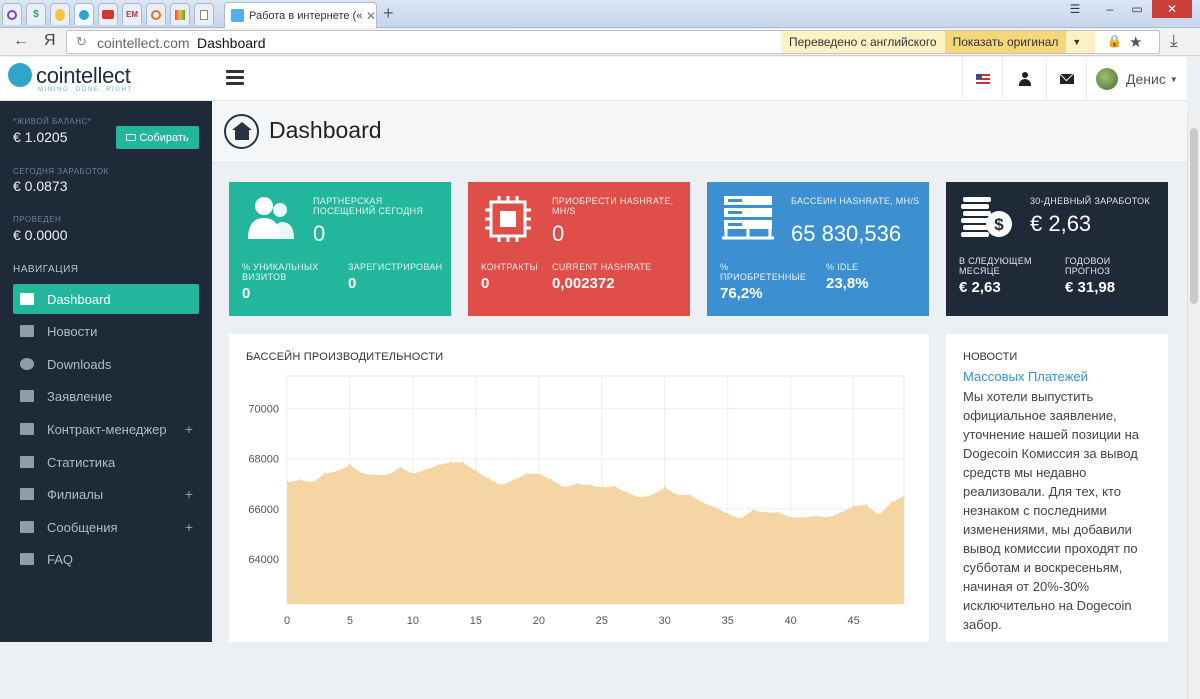 Image resolution: width=1200 pixels, height=699 pixels. What do you see at coordinates (1025, 376) in the screenshot?
I see `news-link: Массовых Платежей` at bounding box center [1025, 376].